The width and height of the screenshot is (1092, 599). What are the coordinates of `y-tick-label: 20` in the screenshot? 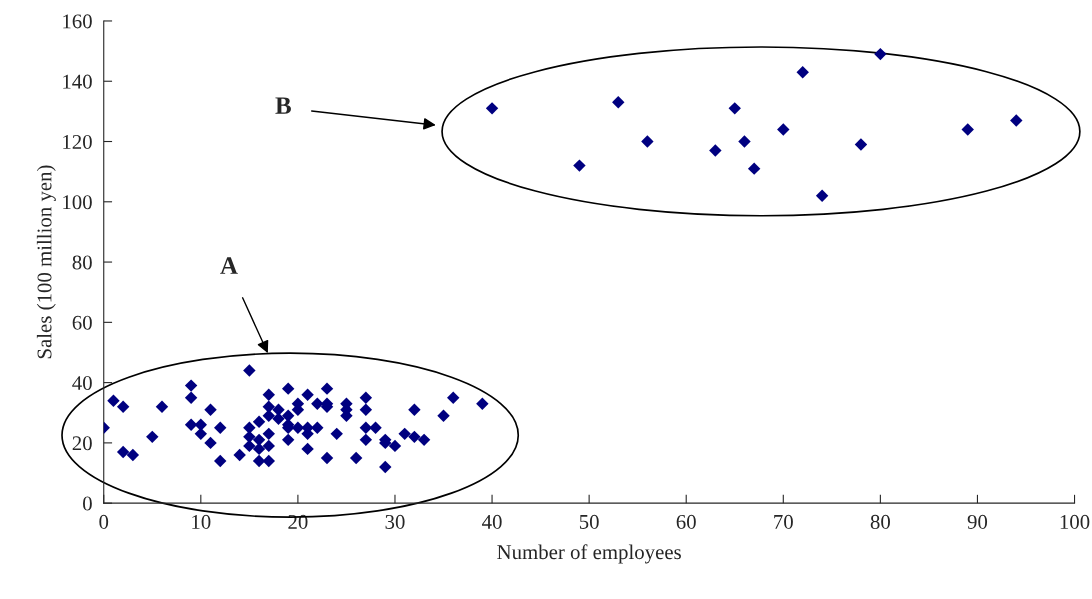 It's located at (82, 443).